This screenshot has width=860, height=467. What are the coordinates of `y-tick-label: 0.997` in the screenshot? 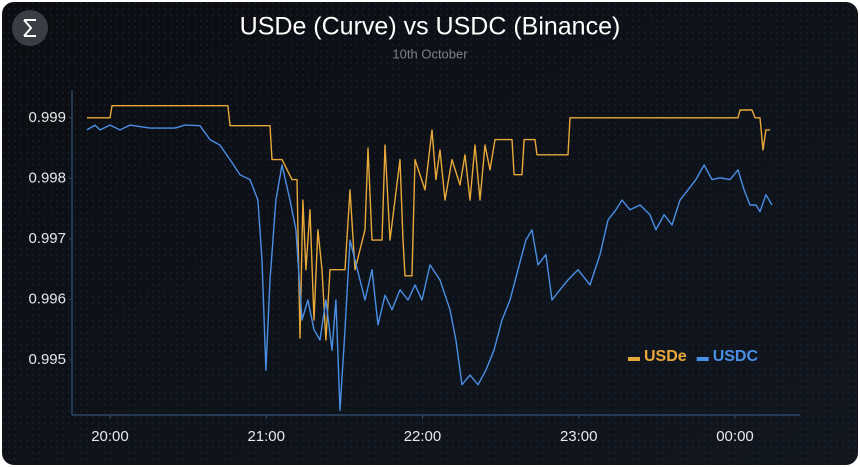 It's located at (47, 238).